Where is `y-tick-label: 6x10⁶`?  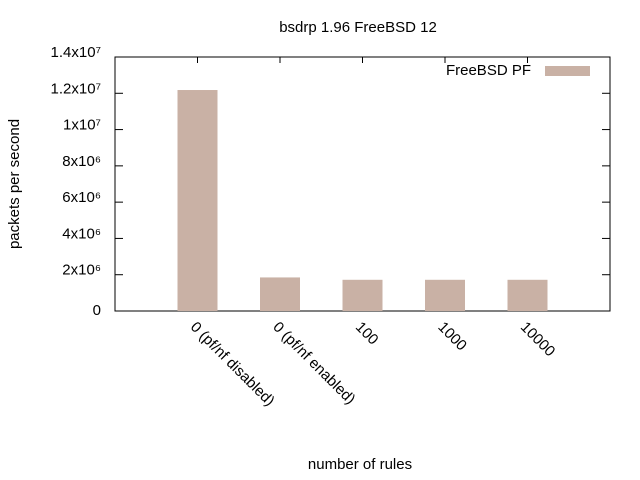
y-tick-label: 6x10⁶ is located at coordinates (81, 197).